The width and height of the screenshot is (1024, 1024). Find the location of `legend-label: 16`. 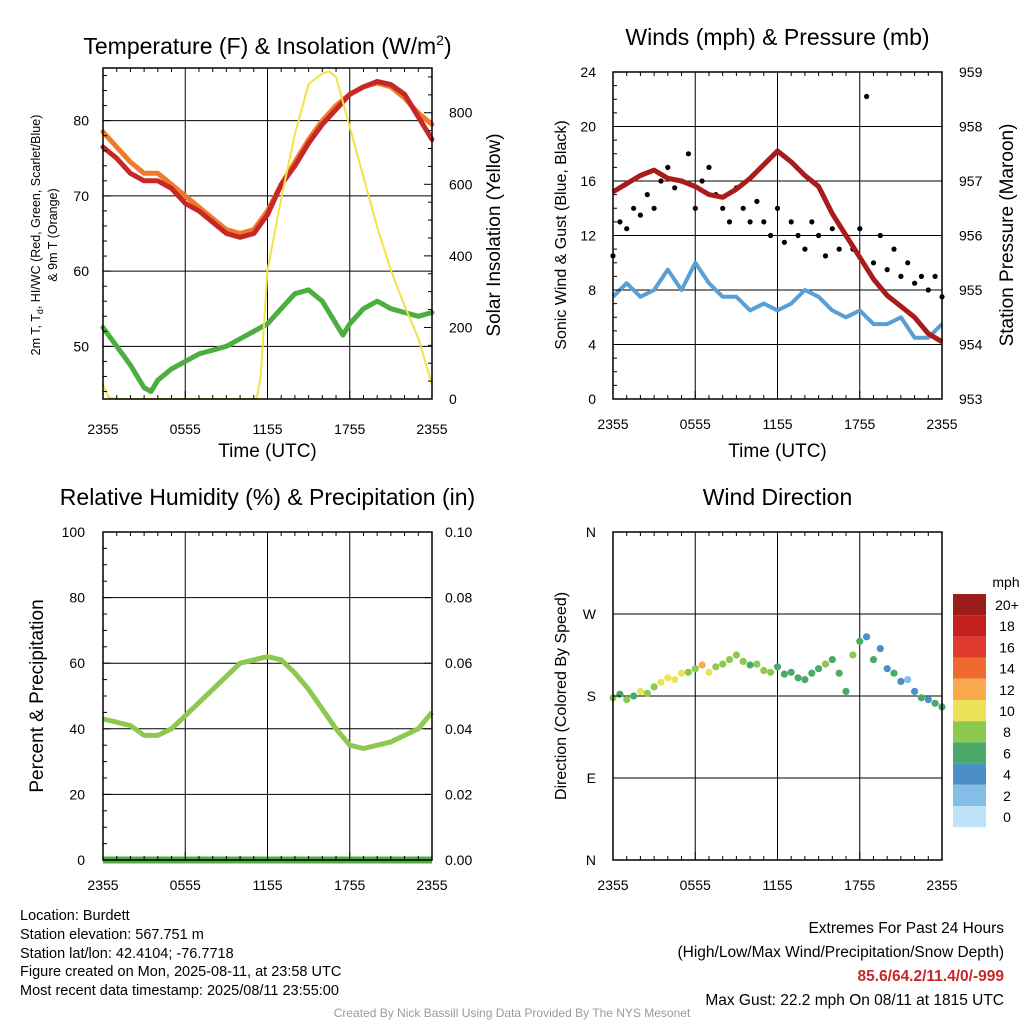

legend-label: 16 is located at coordinates (1007, 647).